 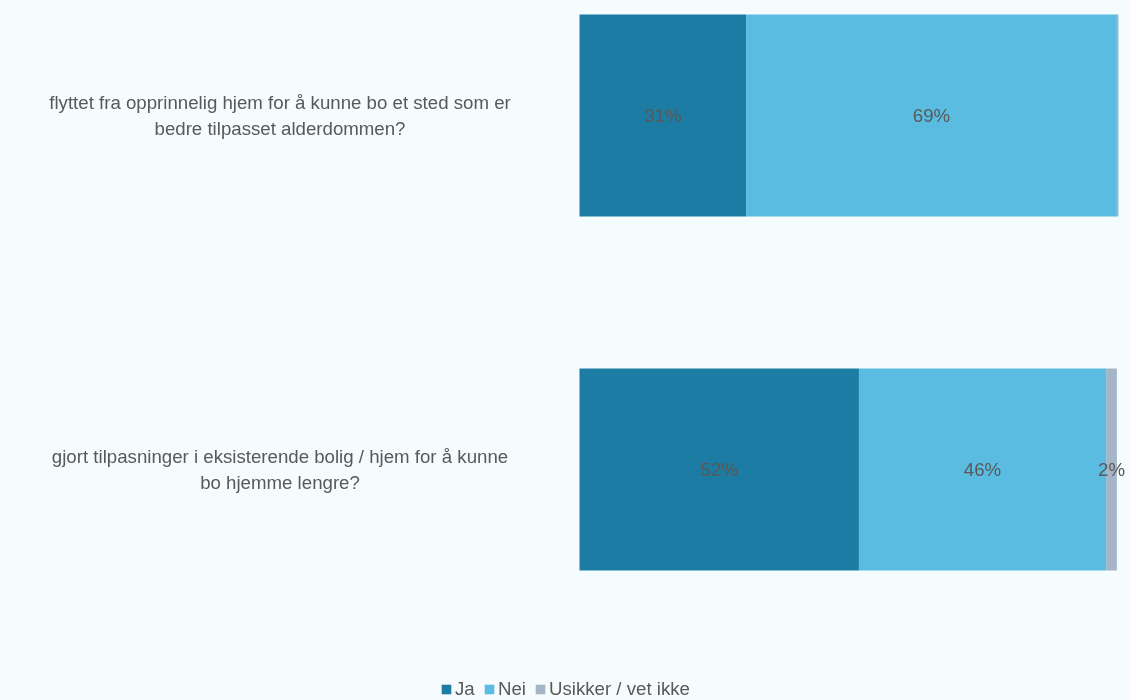 What do you see at coordinates (619, 689) in the screenshot?
I see `legend-label: Usikker / vet ikke` at bounding box center [619, 689].